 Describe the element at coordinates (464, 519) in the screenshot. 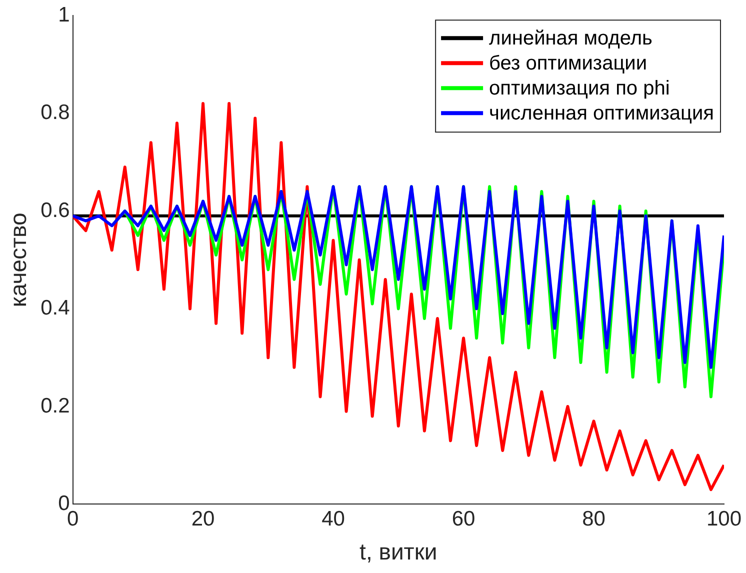

I see `x-tick-label: 60` at that location.